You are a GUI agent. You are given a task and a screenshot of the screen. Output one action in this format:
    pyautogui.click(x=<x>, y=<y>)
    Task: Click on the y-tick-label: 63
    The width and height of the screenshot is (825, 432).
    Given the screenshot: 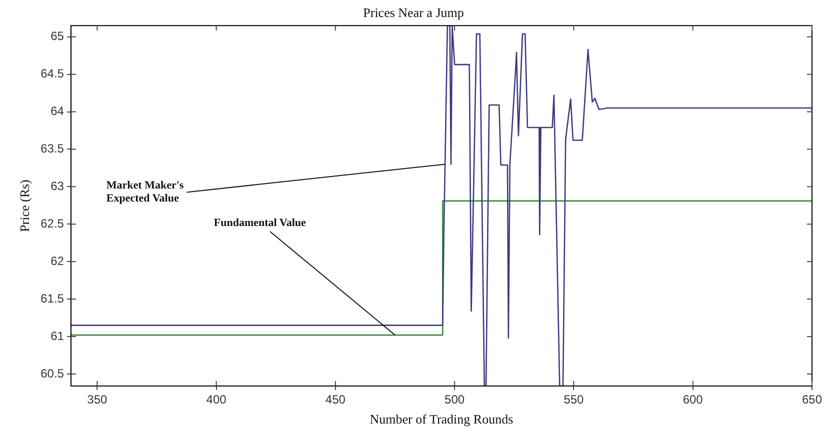 What is the action you would take?
    pyautogui.click(x=57, y=186)
    